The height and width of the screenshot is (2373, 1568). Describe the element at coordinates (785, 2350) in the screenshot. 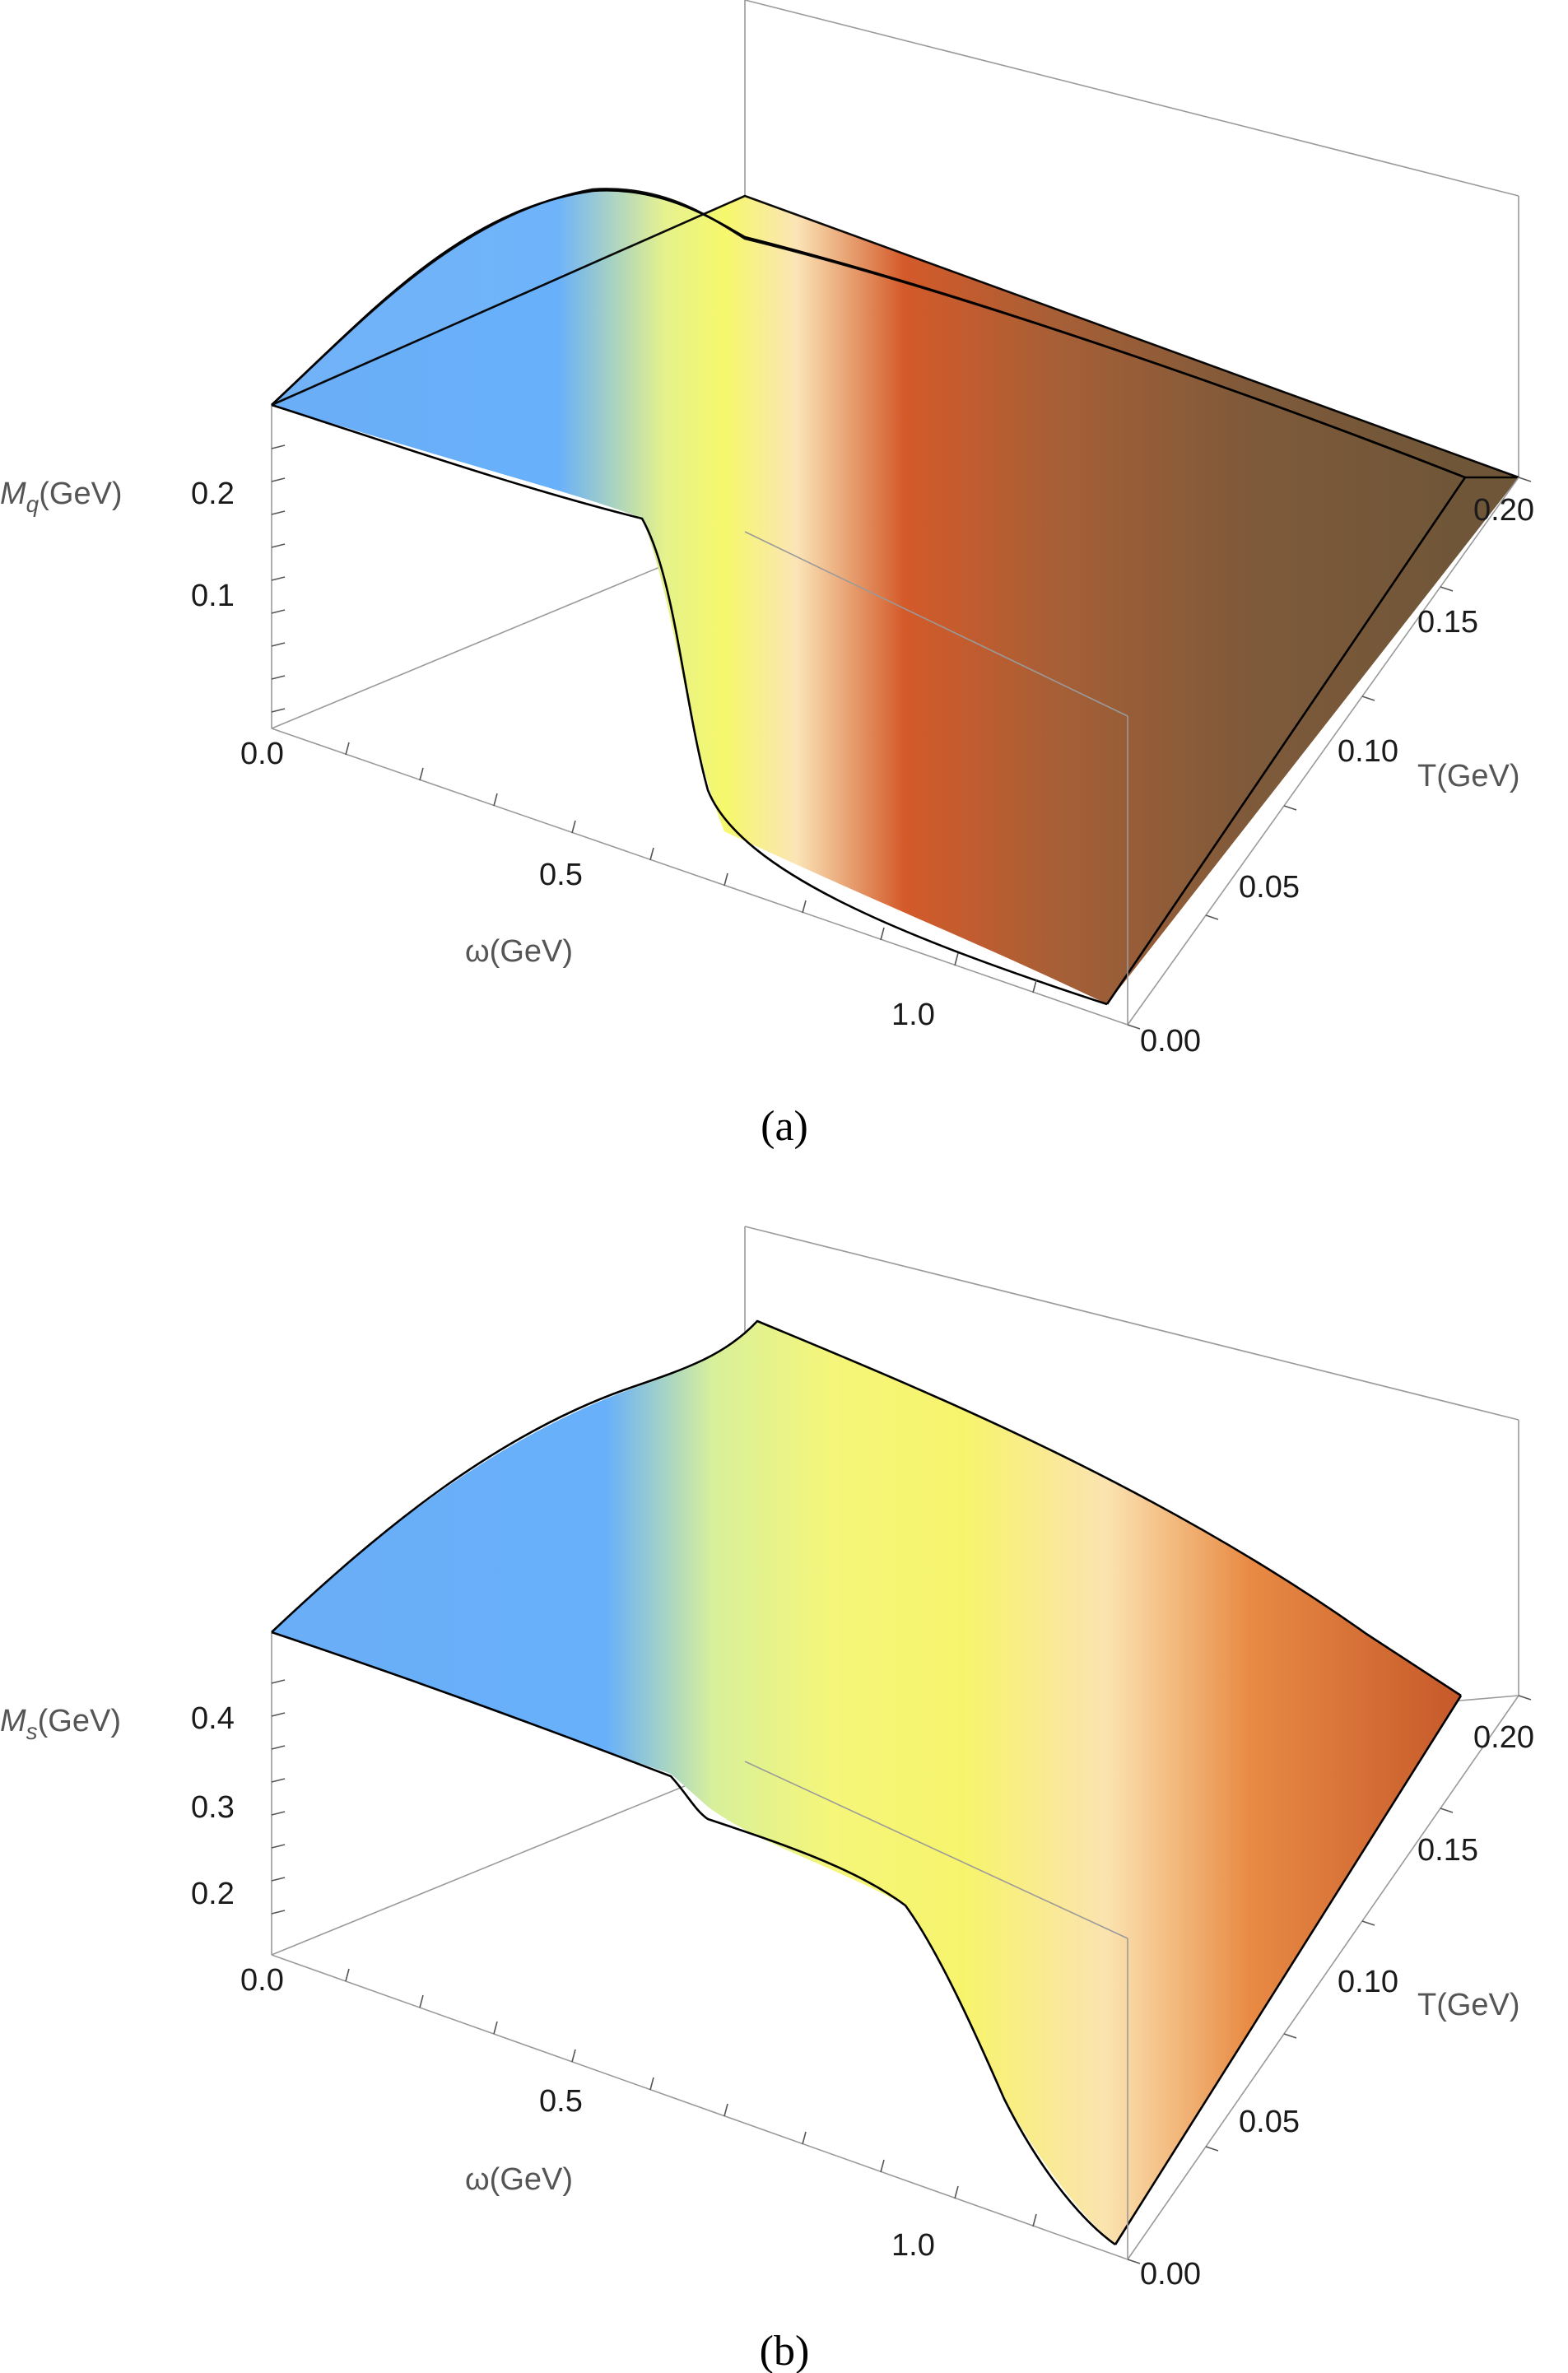

I see `panel-b-caption: (b)` at that location.